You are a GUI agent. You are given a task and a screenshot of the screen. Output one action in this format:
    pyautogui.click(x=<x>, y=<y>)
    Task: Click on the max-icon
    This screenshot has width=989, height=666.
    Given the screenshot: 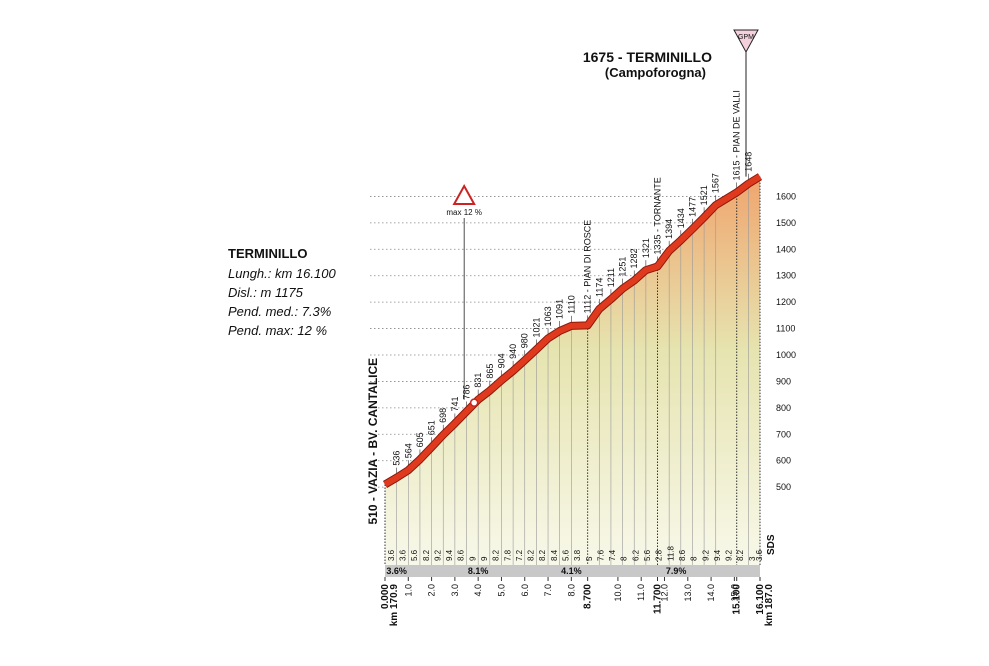 What is the action you would take?
    pyautogui.click(x=464, y=194)
    